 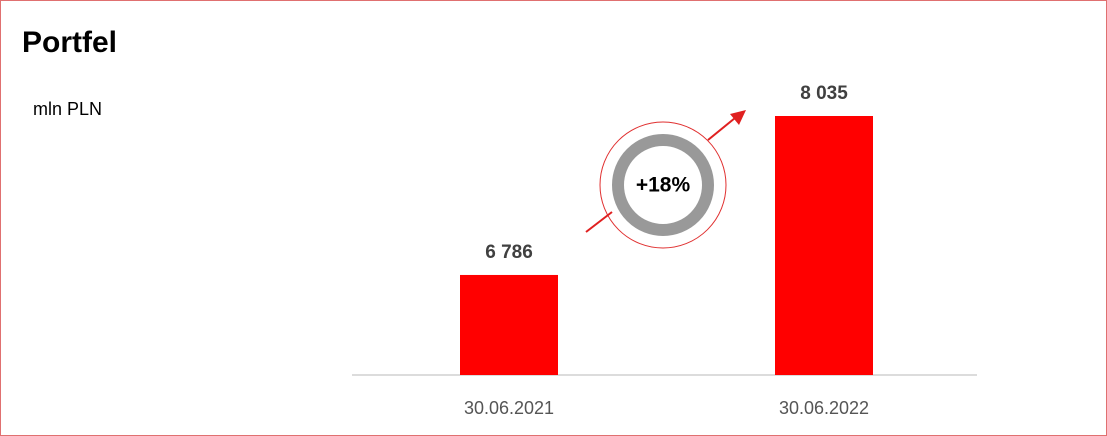 I want to click on growth-badge: +18%, so click(x=665, y=179).